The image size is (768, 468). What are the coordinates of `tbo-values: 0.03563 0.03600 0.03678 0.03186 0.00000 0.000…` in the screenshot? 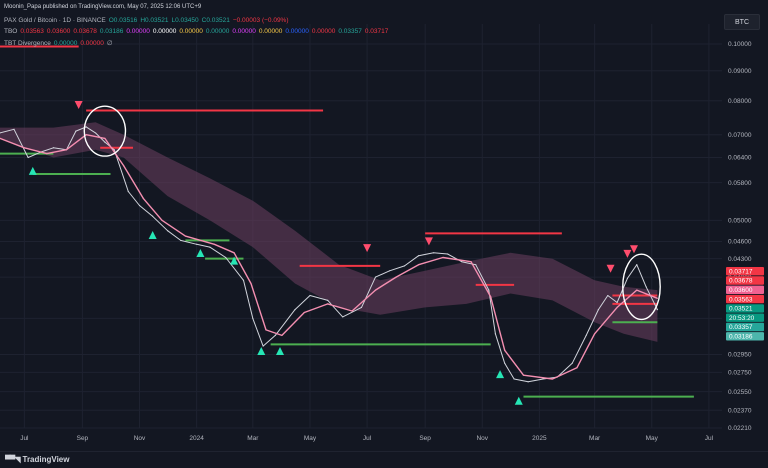 It's located at (204, 31).